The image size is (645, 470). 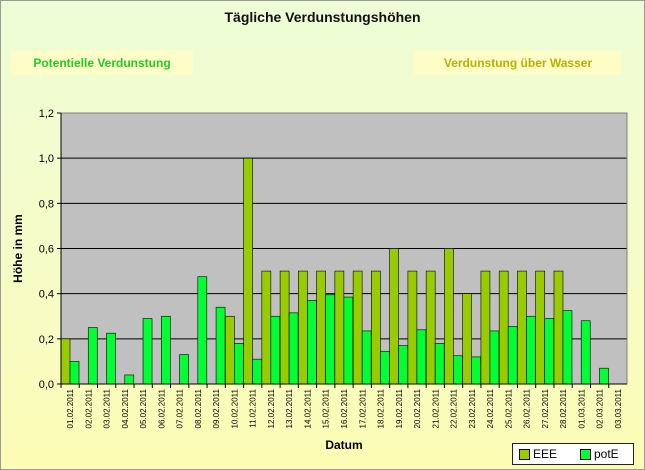 What do you see at coordinates (585, 455) in the screenshot?
I see `legend-swatch-pote` at bounding box center [585, 455].